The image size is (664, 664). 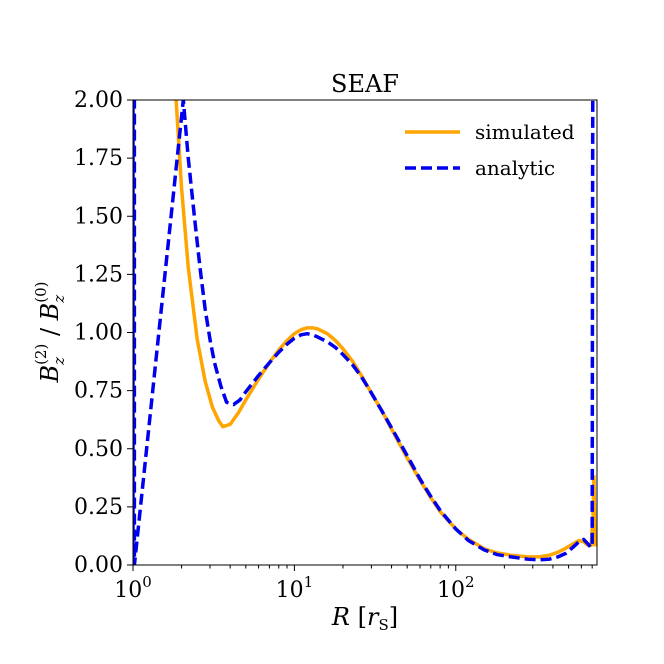 What do you see at coordinates (525, 132) in the screenshot?
I see `legend-label-simulated: simulated` at bounding box center [525, 132].